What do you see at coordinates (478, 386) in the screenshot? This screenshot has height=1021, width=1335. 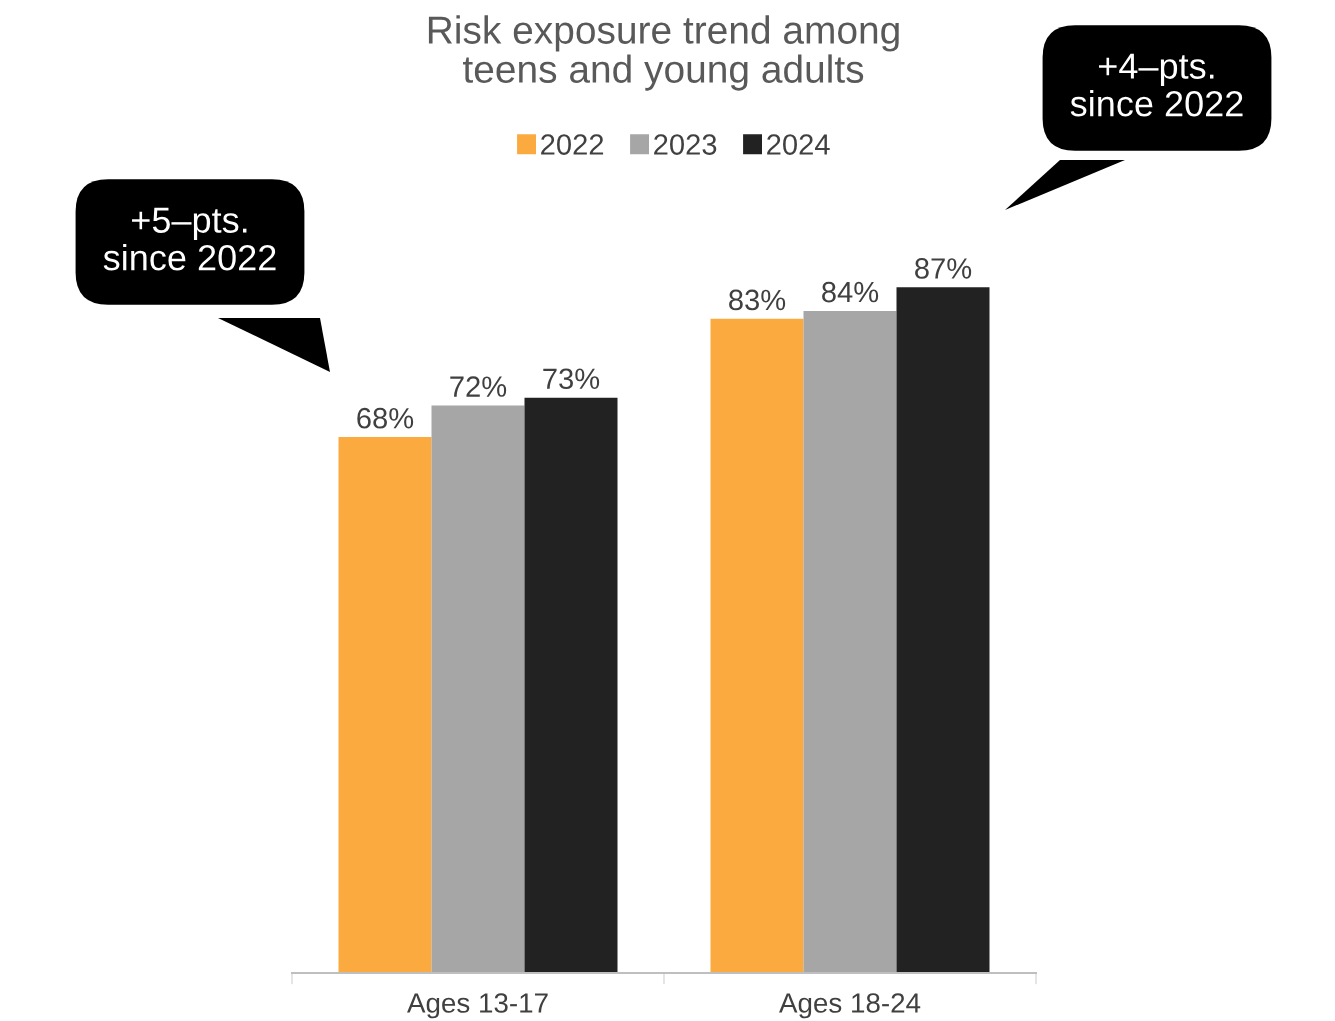 I see `data-label: 72%` at bounding box center [478, 386].